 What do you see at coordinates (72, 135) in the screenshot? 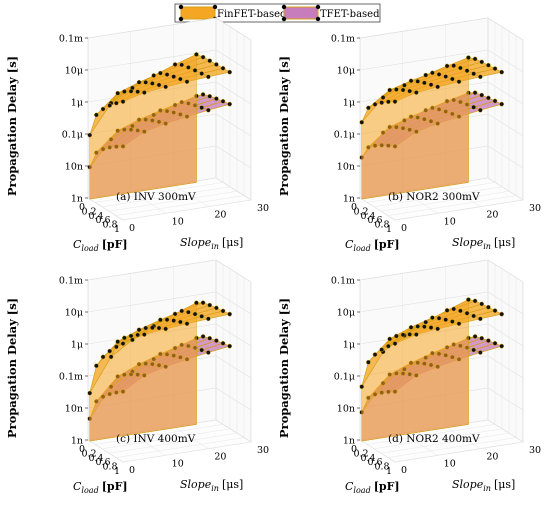
I see `z-tick-label: 0.1μ` at bounding box center [72, 135].